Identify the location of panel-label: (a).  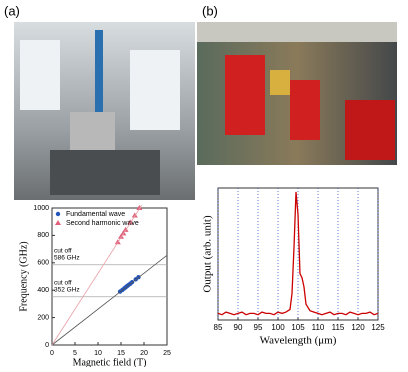
(12, 10).